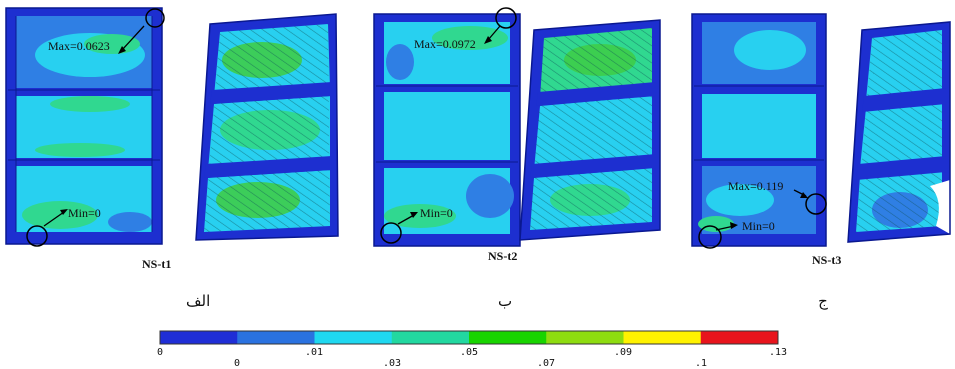  I want to click on panel-b-min-label: Min=0, so click(436, 213).